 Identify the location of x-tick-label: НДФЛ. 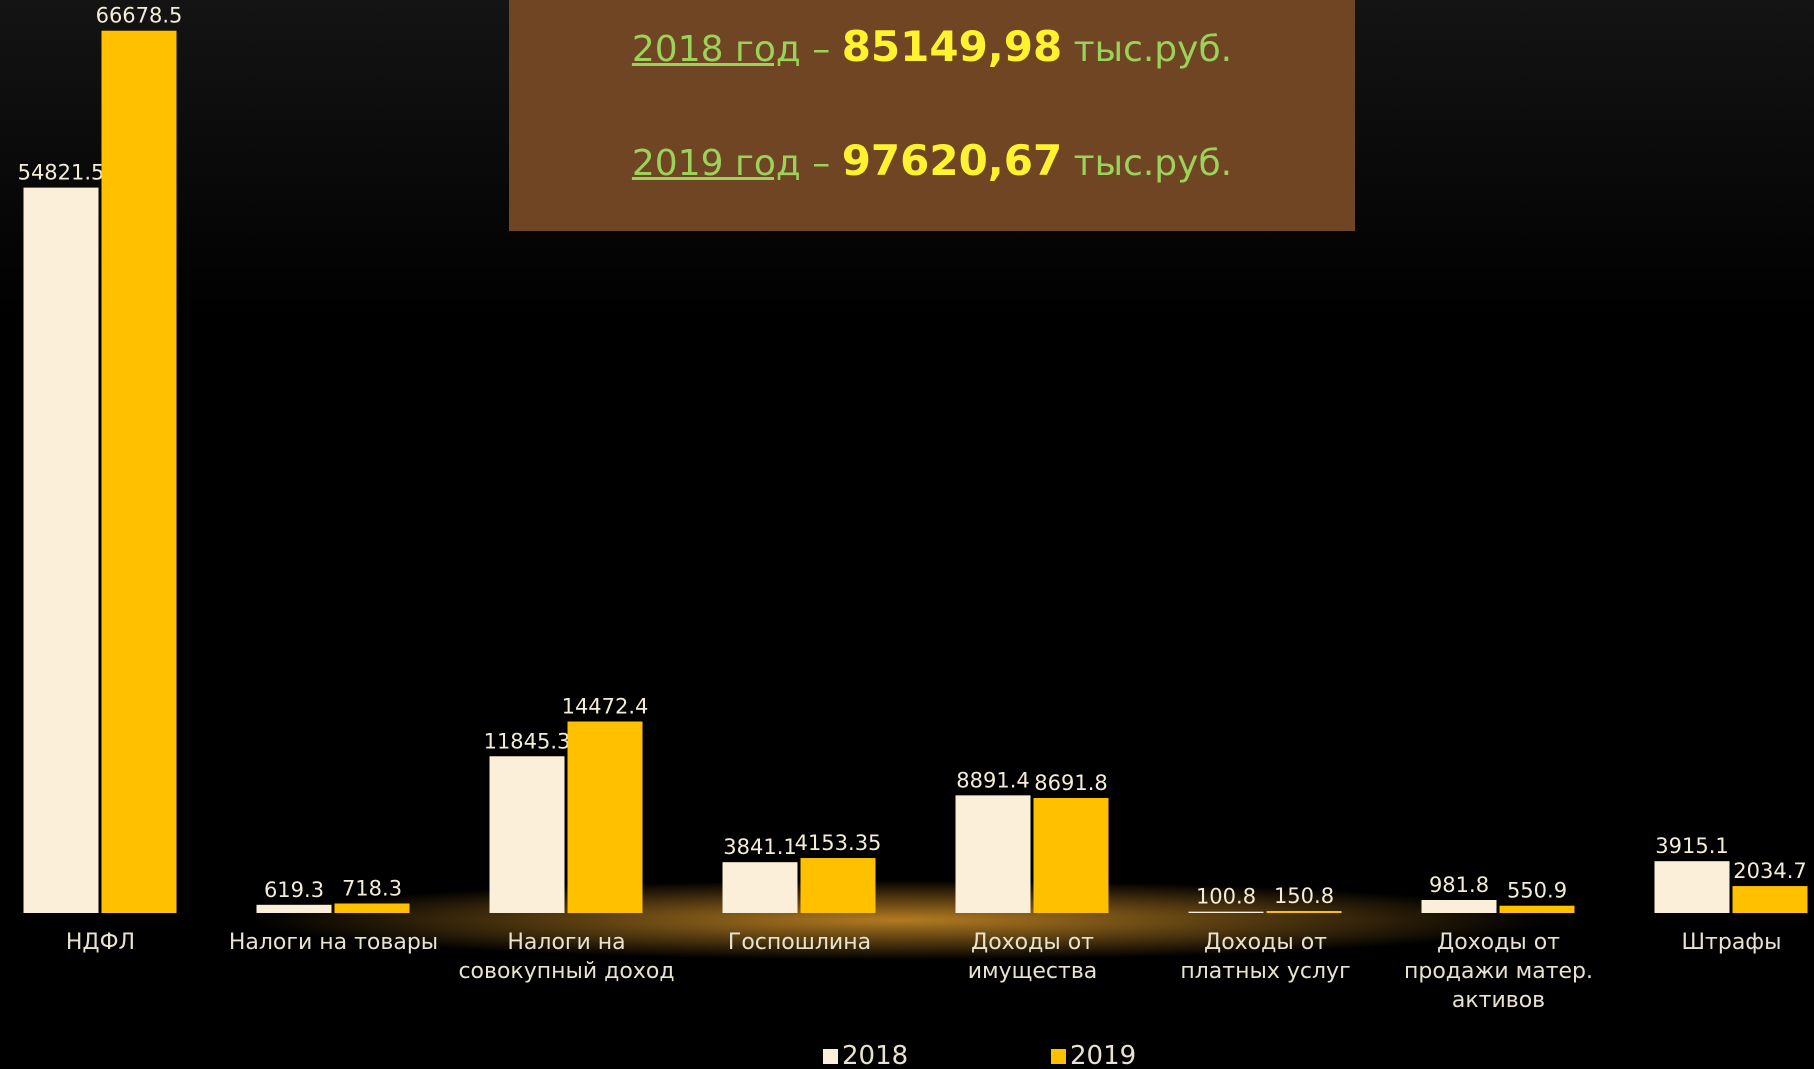
(100, 942).